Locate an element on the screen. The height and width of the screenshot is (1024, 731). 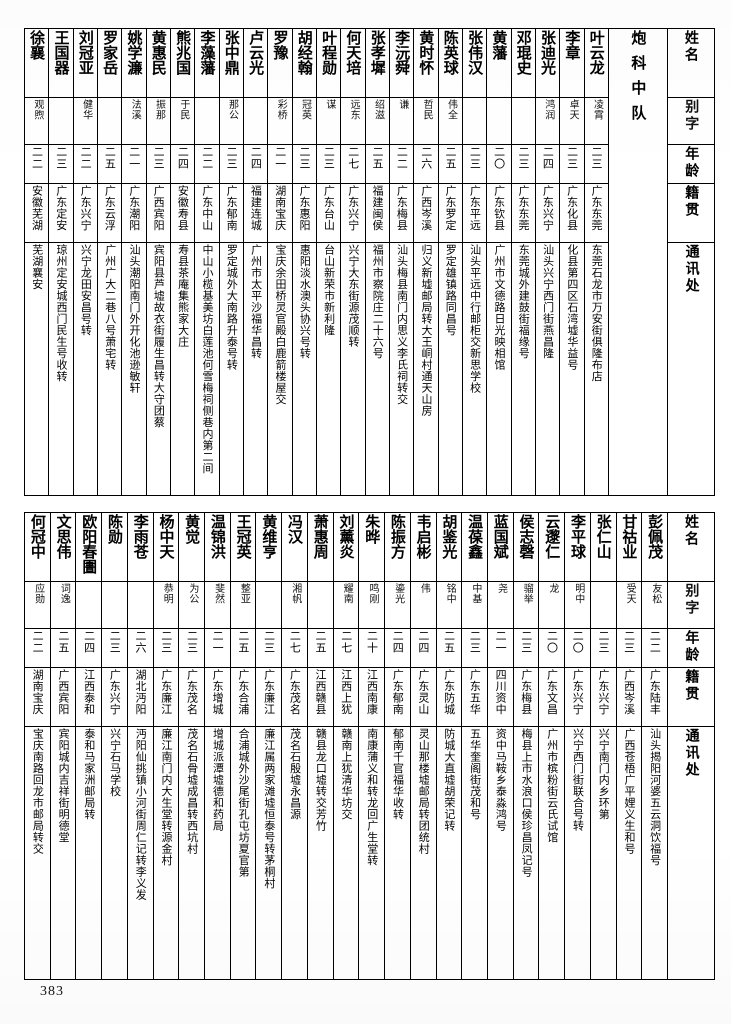
cell-name-text: 何冠中 is located at coordinates (37, 536).